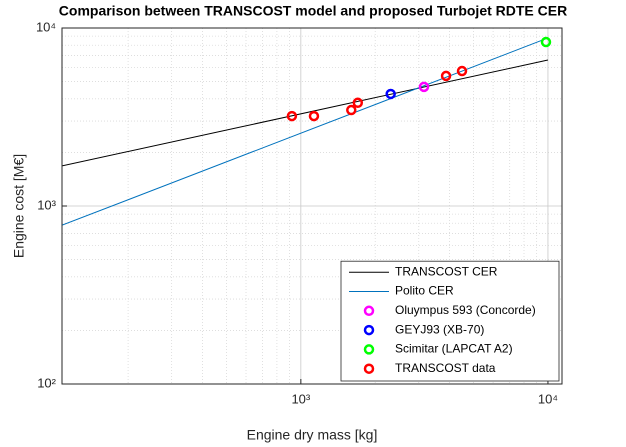 This screenshot has height=447, width=626. Describe the element at coordinates (46, 26) in the screenshot. I see `y-tick-label: 10⁴` at that location.